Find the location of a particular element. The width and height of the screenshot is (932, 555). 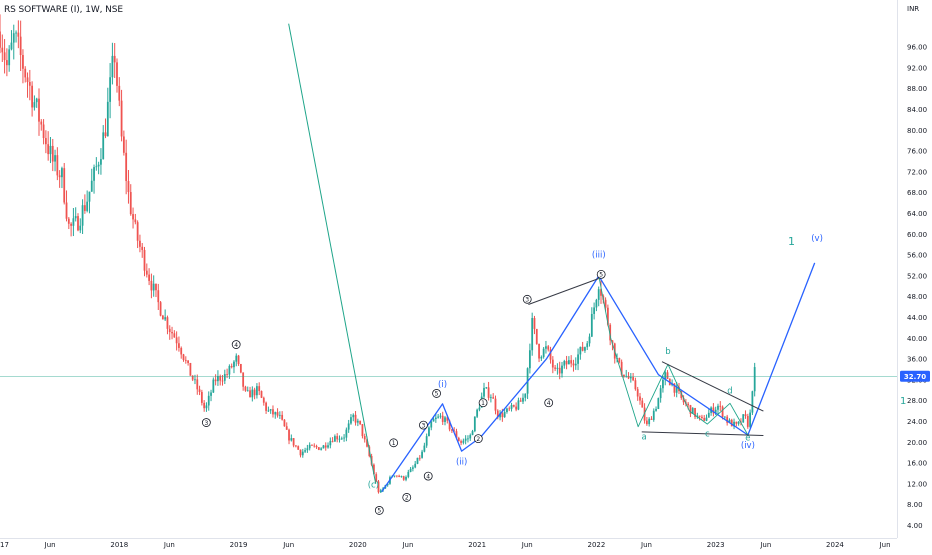

y-tick-label: 80.00 is located at coordinates (917, 131).